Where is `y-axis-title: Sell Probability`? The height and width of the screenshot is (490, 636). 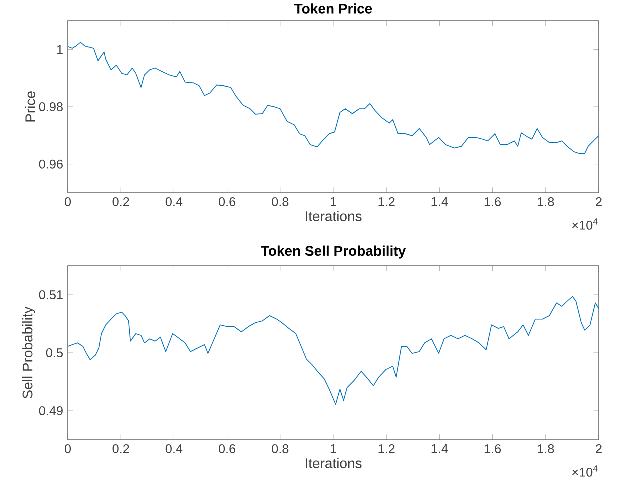 y-axis-title: Sell Probability is located at coordinates (29, 352).